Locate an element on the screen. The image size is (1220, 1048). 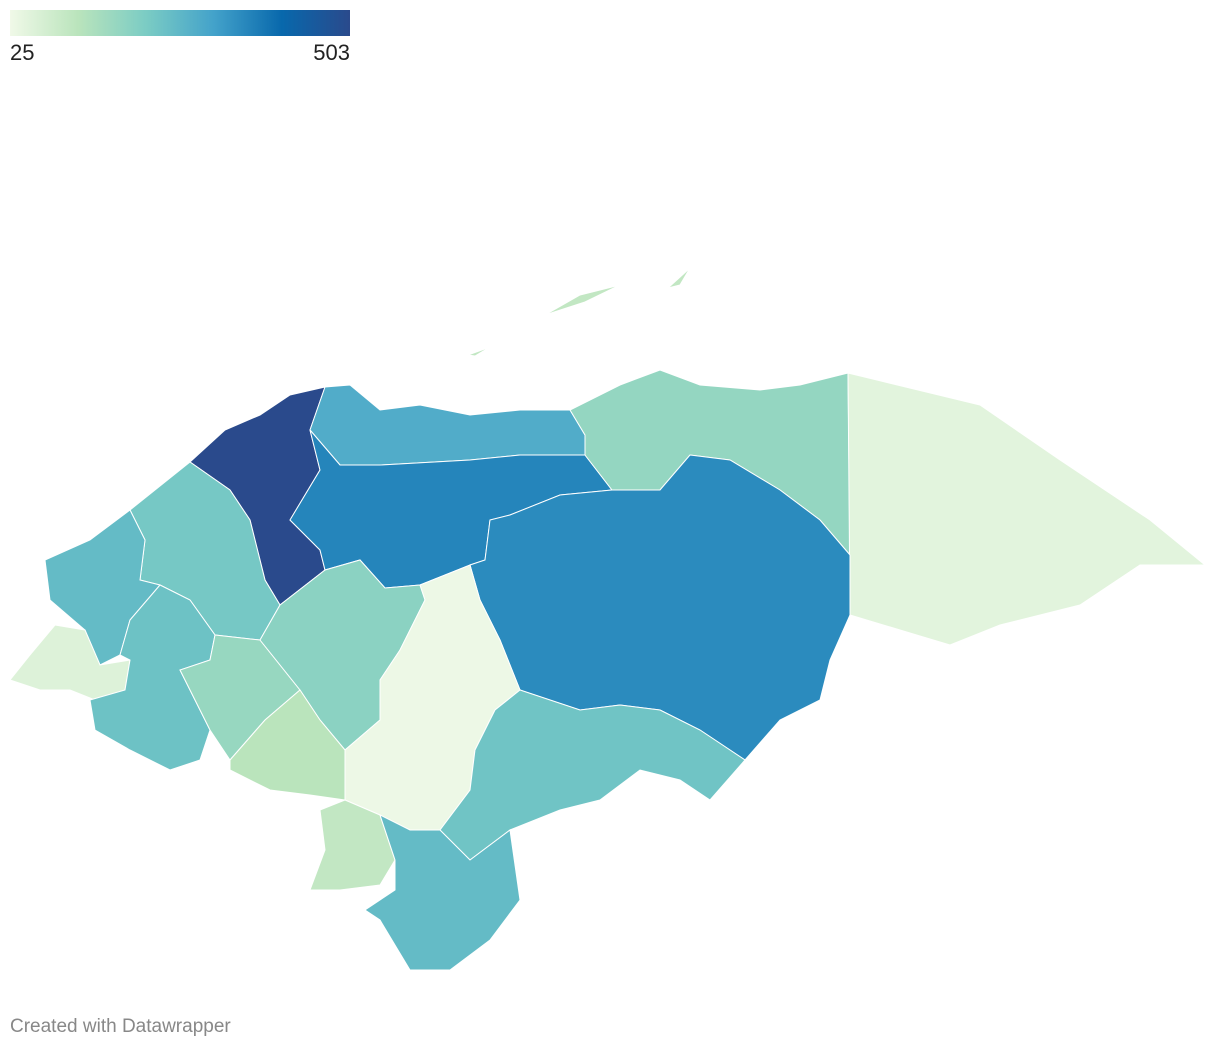
legend-gradient is located at coordinates (180, 23).